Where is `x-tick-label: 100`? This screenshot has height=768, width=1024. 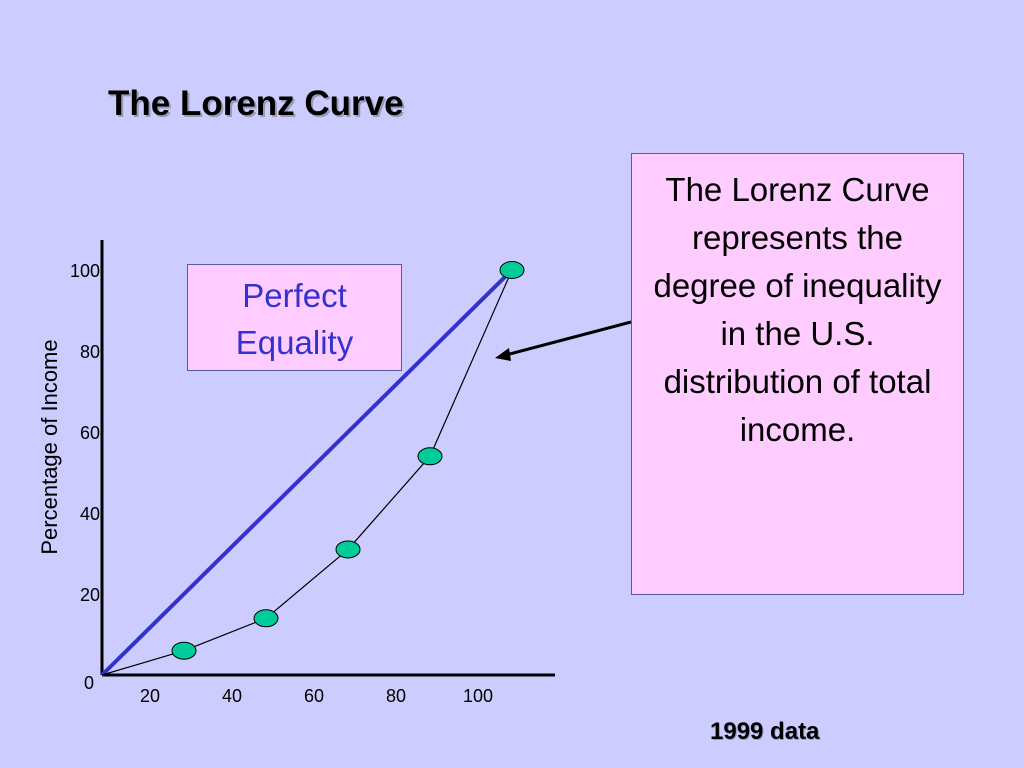
x-tick-label: 100 is located at coordinates (478, 696).